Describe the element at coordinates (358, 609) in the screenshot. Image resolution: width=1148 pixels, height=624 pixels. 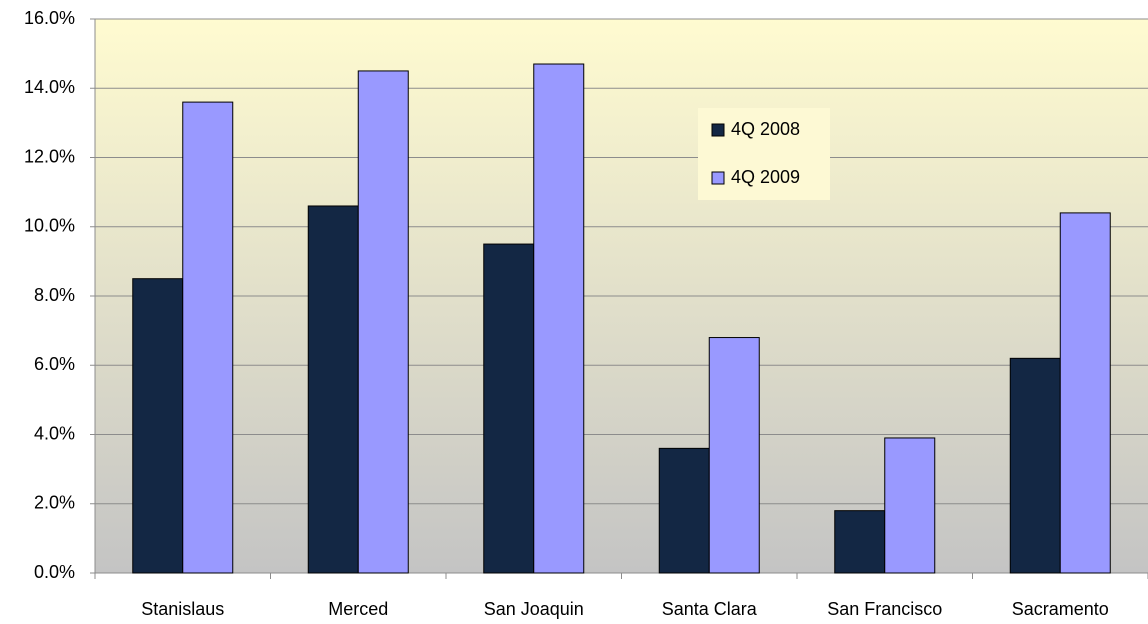
I see `x-tick-label: Merced` at that location.